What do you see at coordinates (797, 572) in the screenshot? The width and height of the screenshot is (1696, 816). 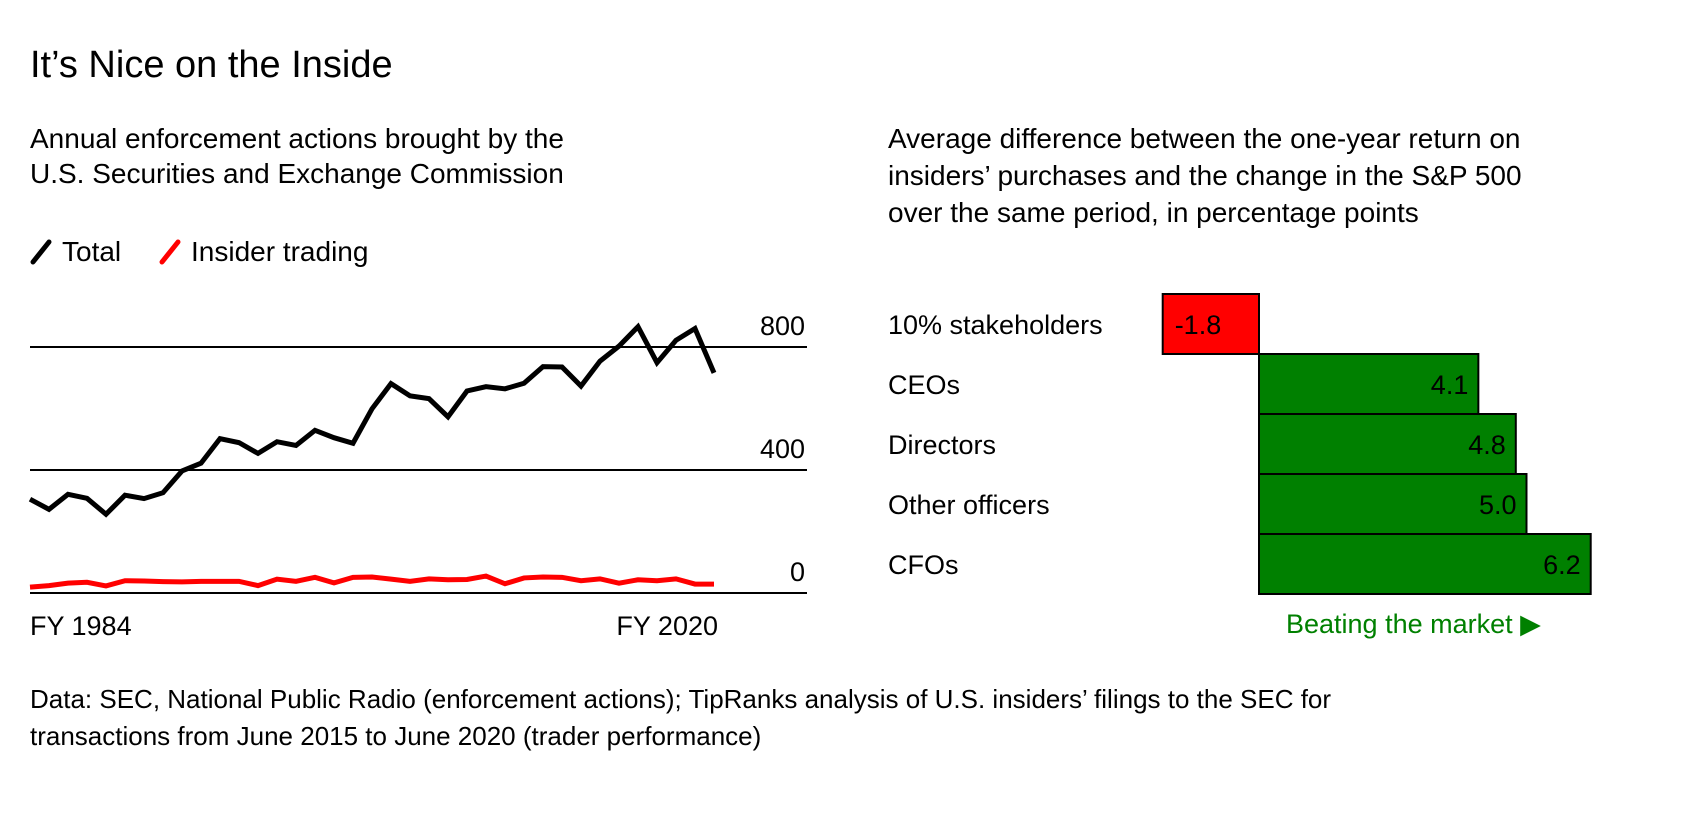 I see `y-tick-label-0: 0` at bounding box center [797, 572].